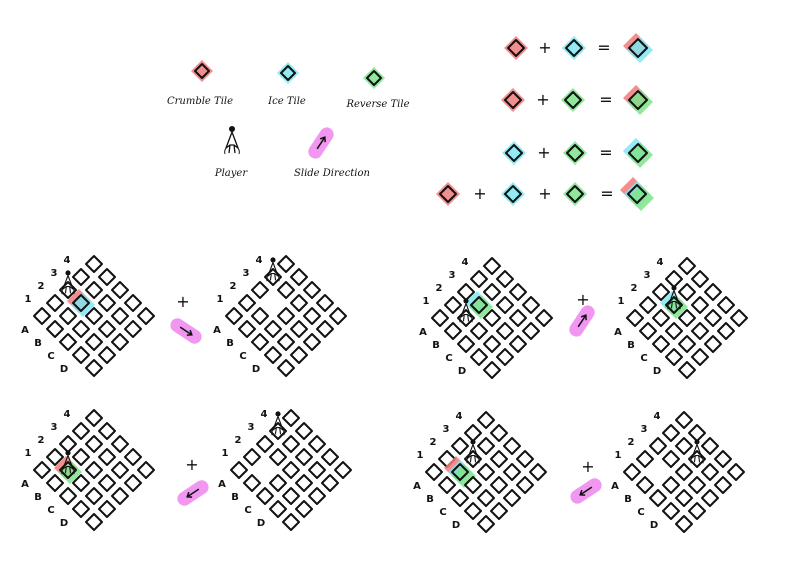  I want to click on row-label-A: A, so click(615, 486).